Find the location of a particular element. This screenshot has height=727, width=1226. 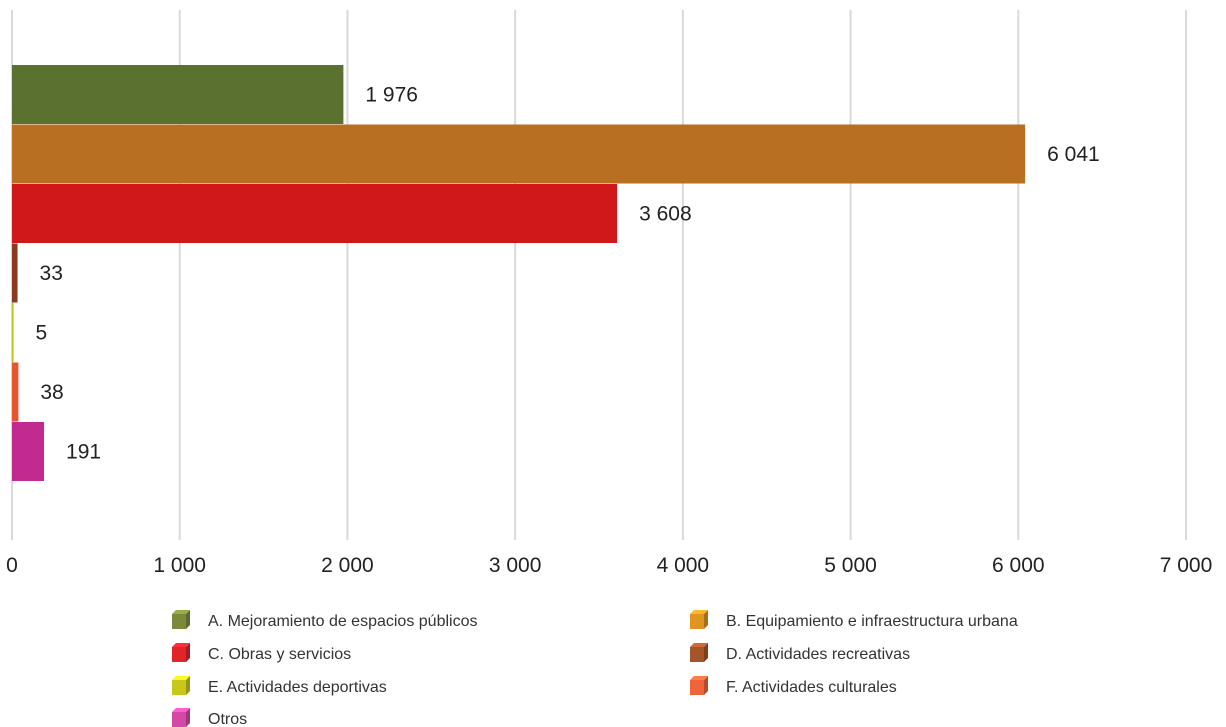

x-tick-label: 6 000 is located at coordinates (1018, 565).